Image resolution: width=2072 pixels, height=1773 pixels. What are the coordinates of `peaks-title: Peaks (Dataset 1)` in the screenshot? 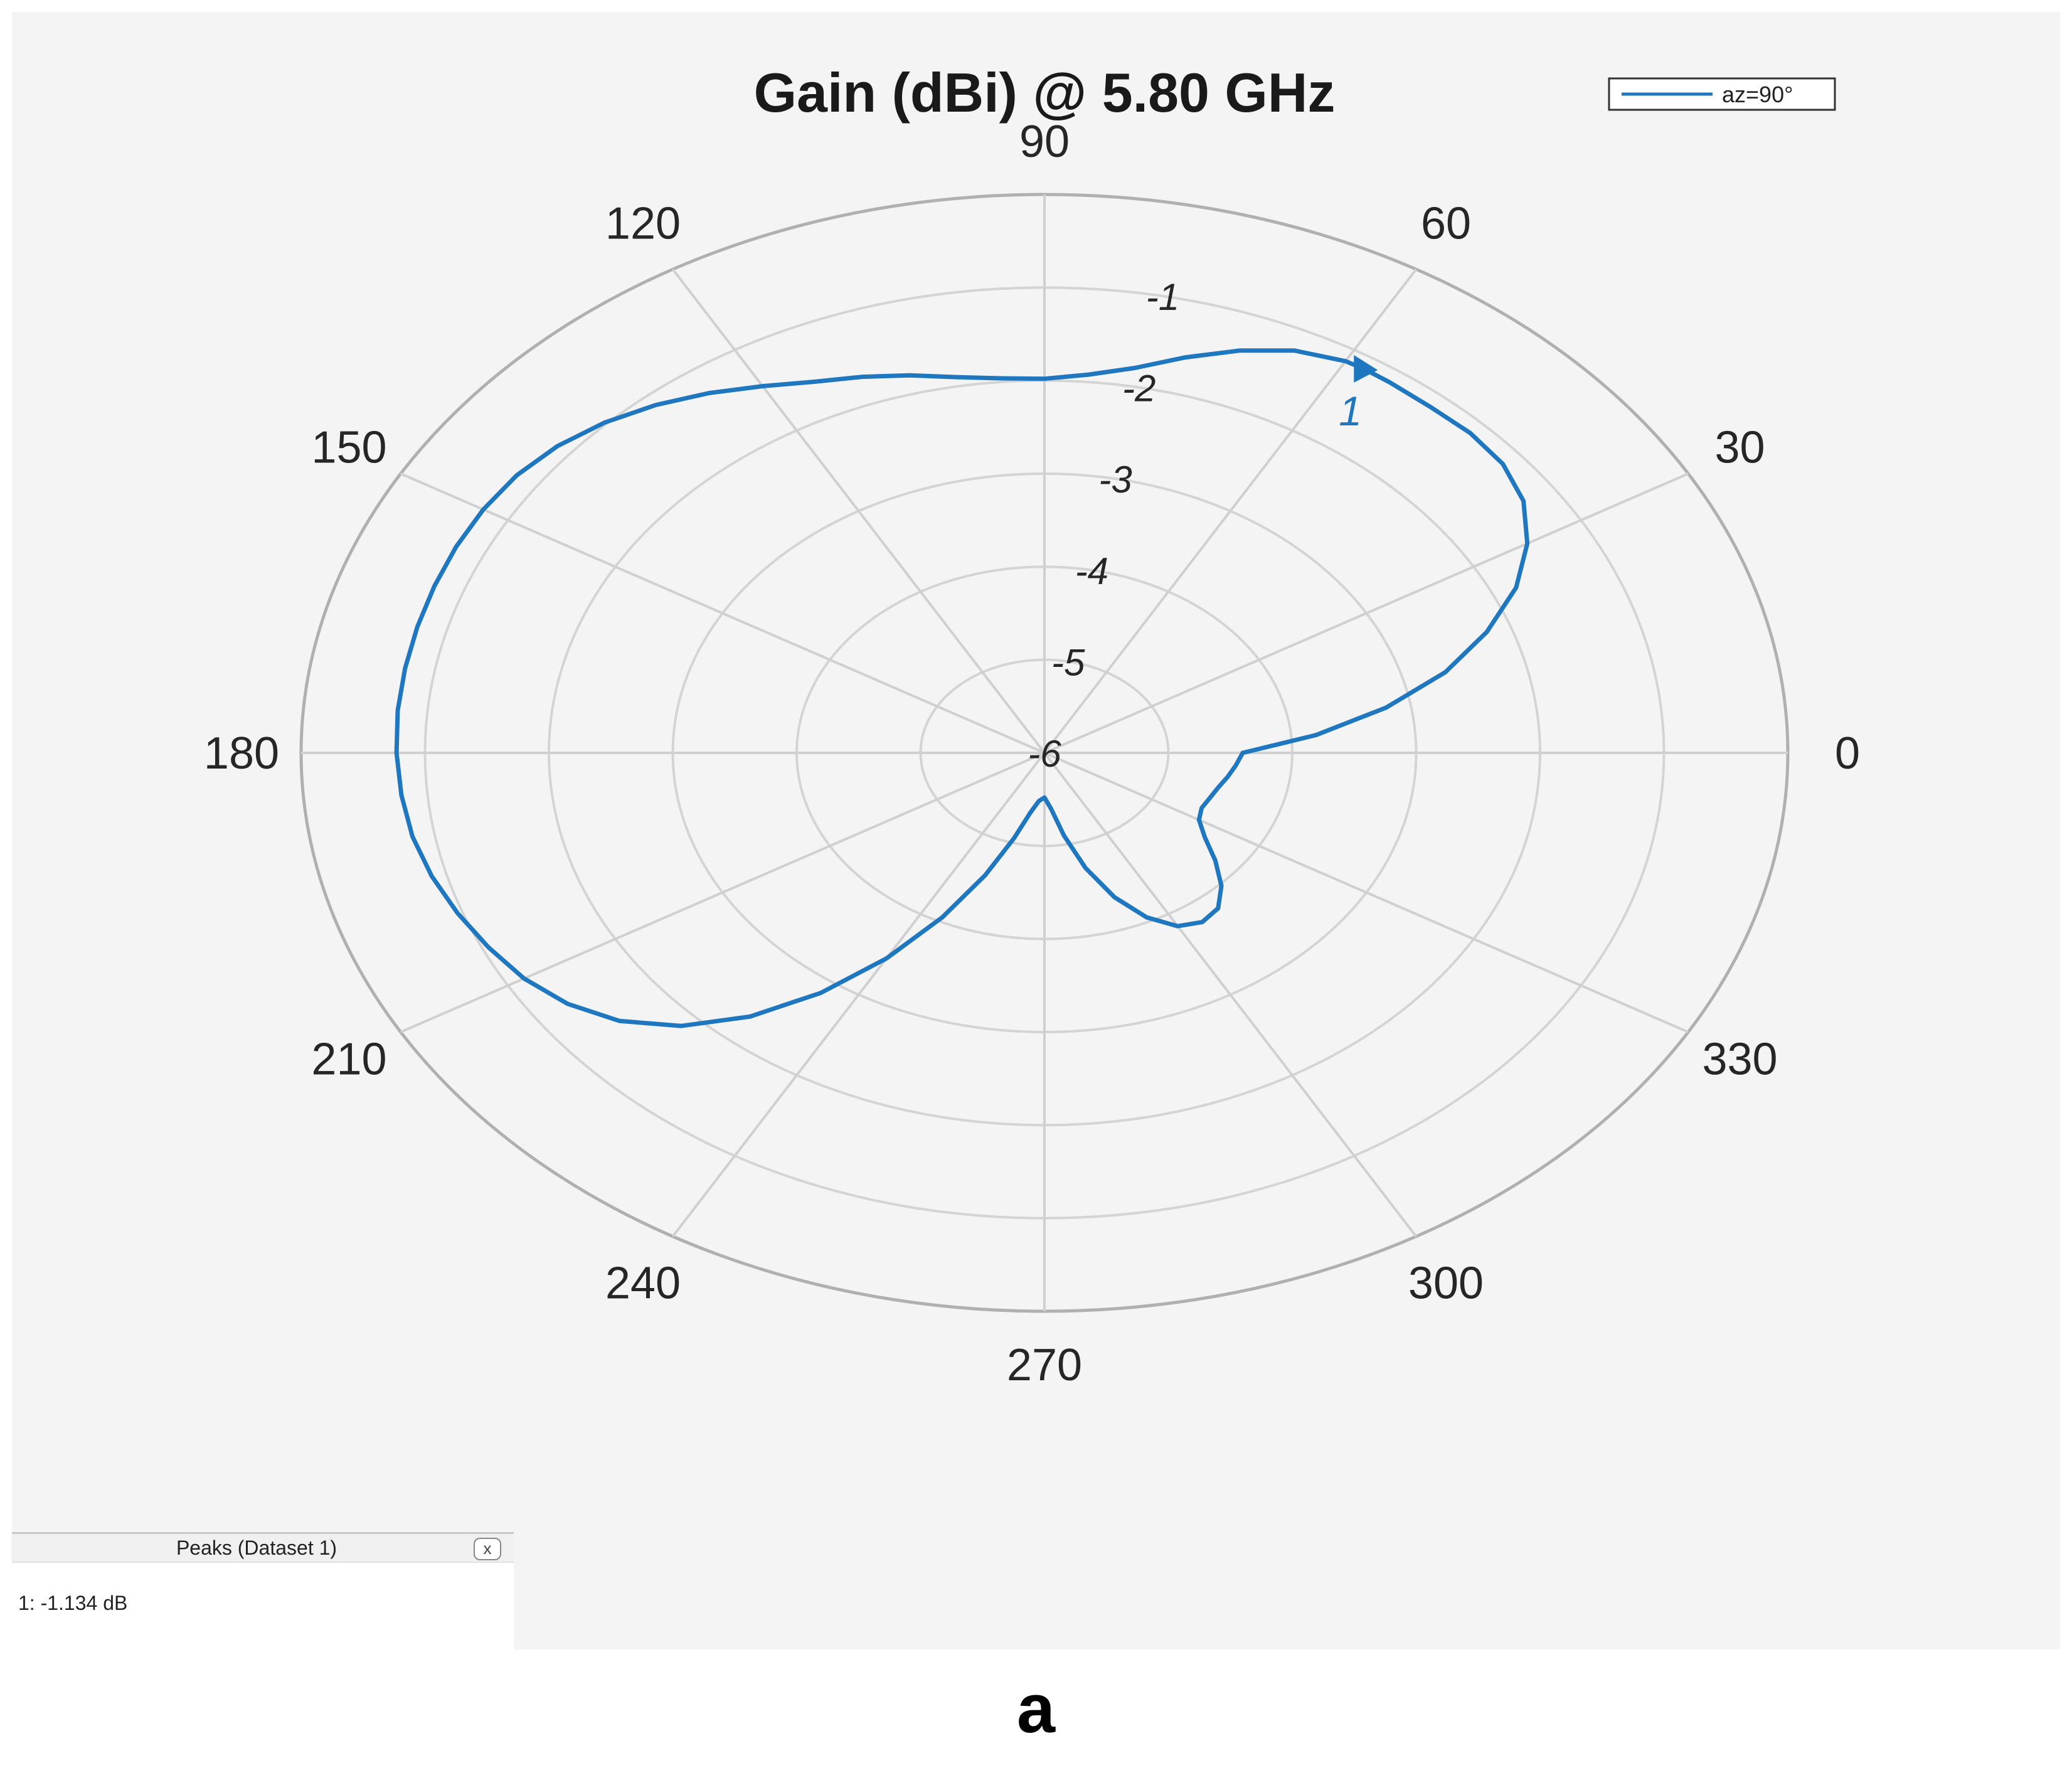 It's located at (256, 1547).